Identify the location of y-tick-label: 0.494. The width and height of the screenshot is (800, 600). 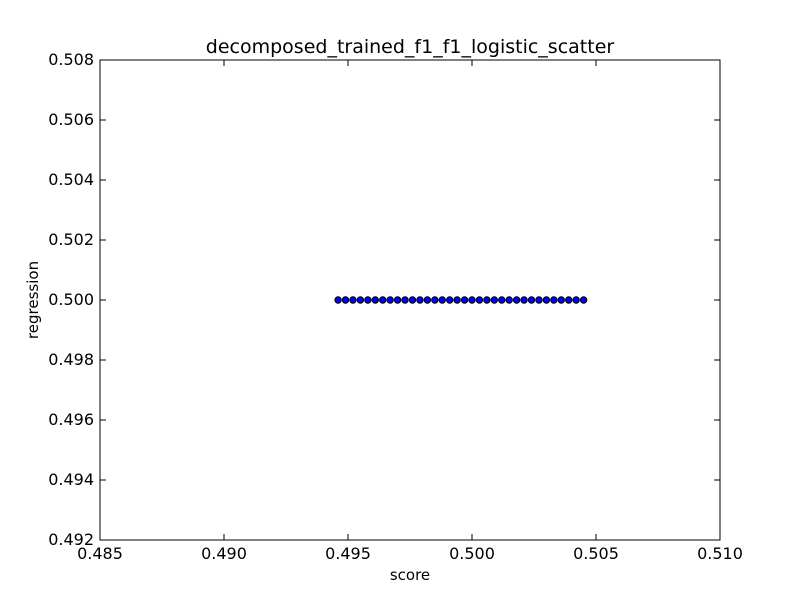
(71, 479).